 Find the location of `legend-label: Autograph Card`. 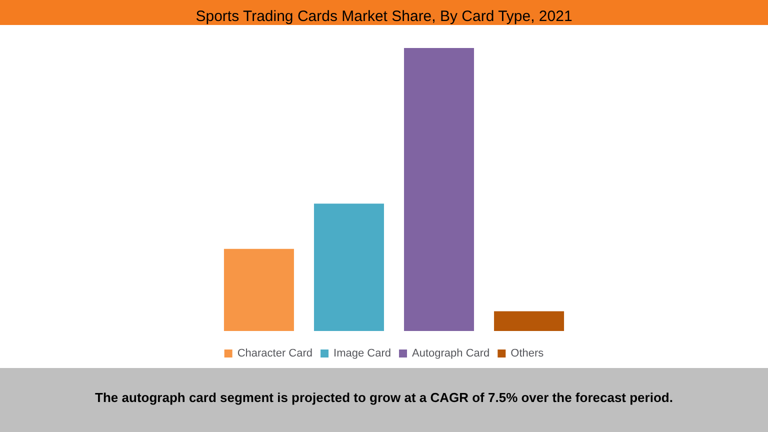

legend-label: Autograph Card is located at coordinates (451, 354).